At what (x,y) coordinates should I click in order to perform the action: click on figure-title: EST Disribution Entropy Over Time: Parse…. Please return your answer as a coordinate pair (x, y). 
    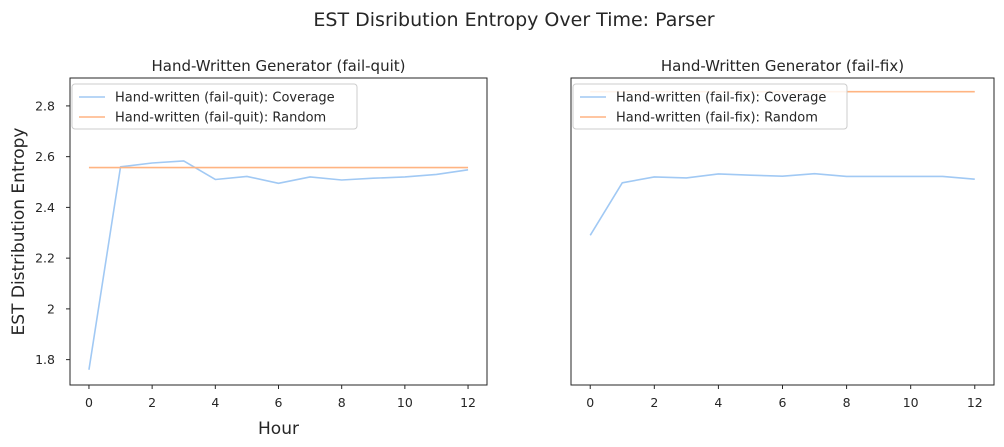
    Looking at the image, I should click on (513, 20).